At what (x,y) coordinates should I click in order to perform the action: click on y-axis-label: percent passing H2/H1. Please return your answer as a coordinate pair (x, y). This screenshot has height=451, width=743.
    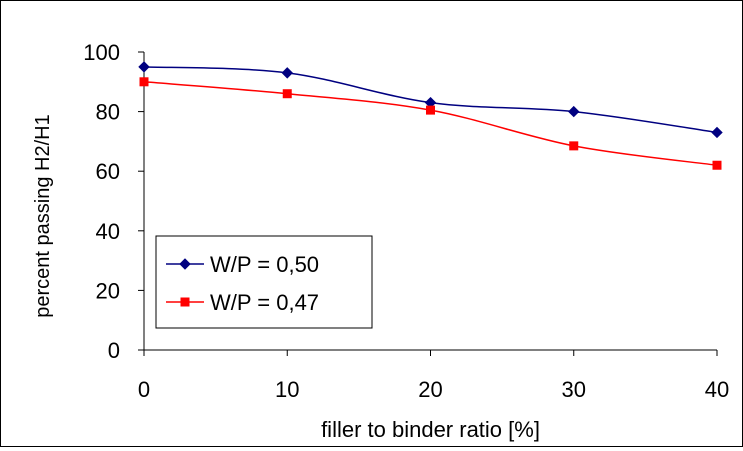
    Looking at the image, I should click on (43, 215).